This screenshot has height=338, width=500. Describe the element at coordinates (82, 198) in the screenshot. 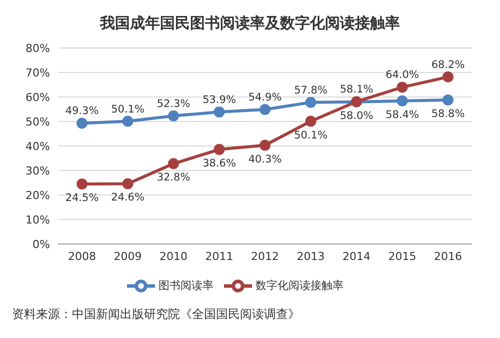

I see `data-label: 24.5%` at that location.